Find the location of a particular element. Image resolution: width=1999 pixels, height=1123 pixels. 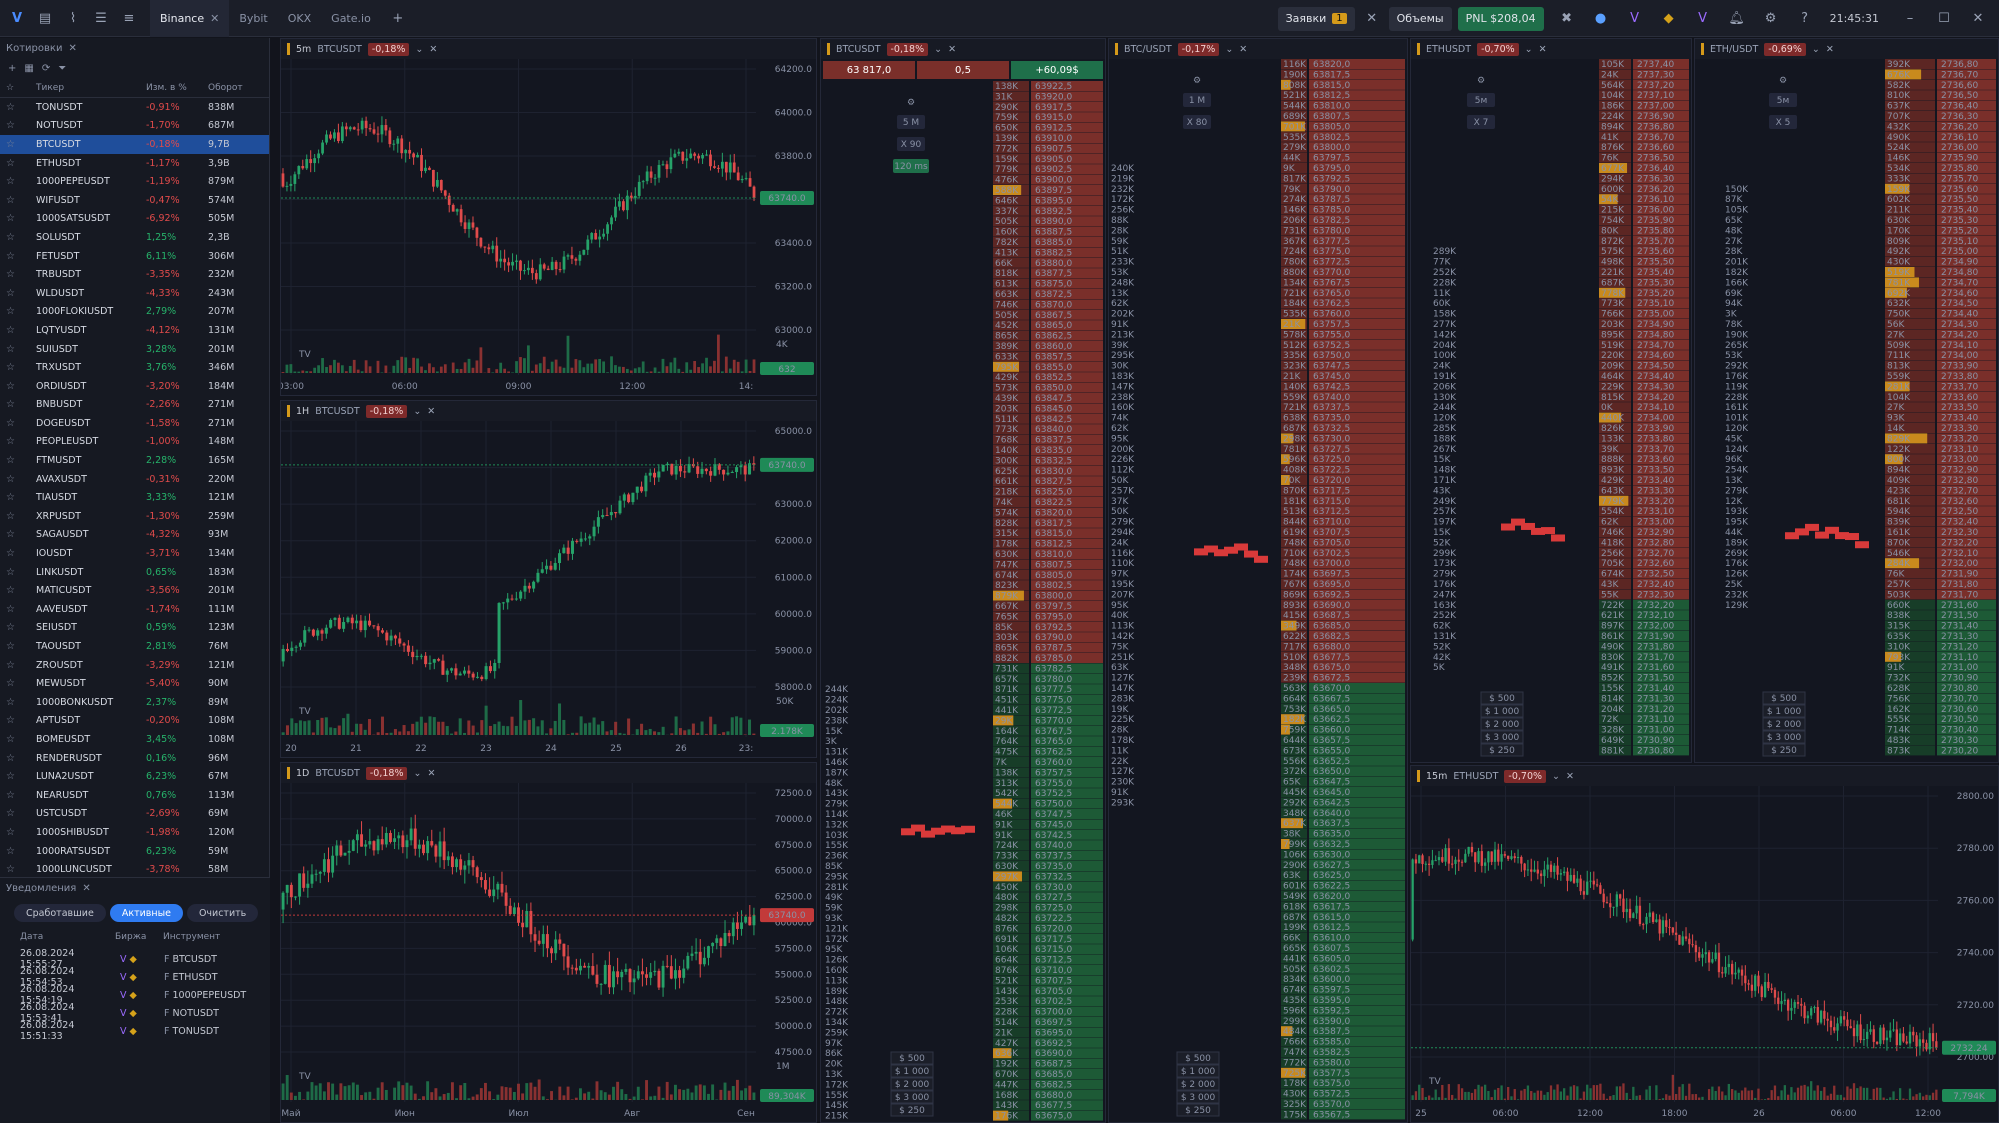

notif-row: 26.08.2024 15:53:41 V ◆ F NOTUSDT is located at coordinates (135, 1012).